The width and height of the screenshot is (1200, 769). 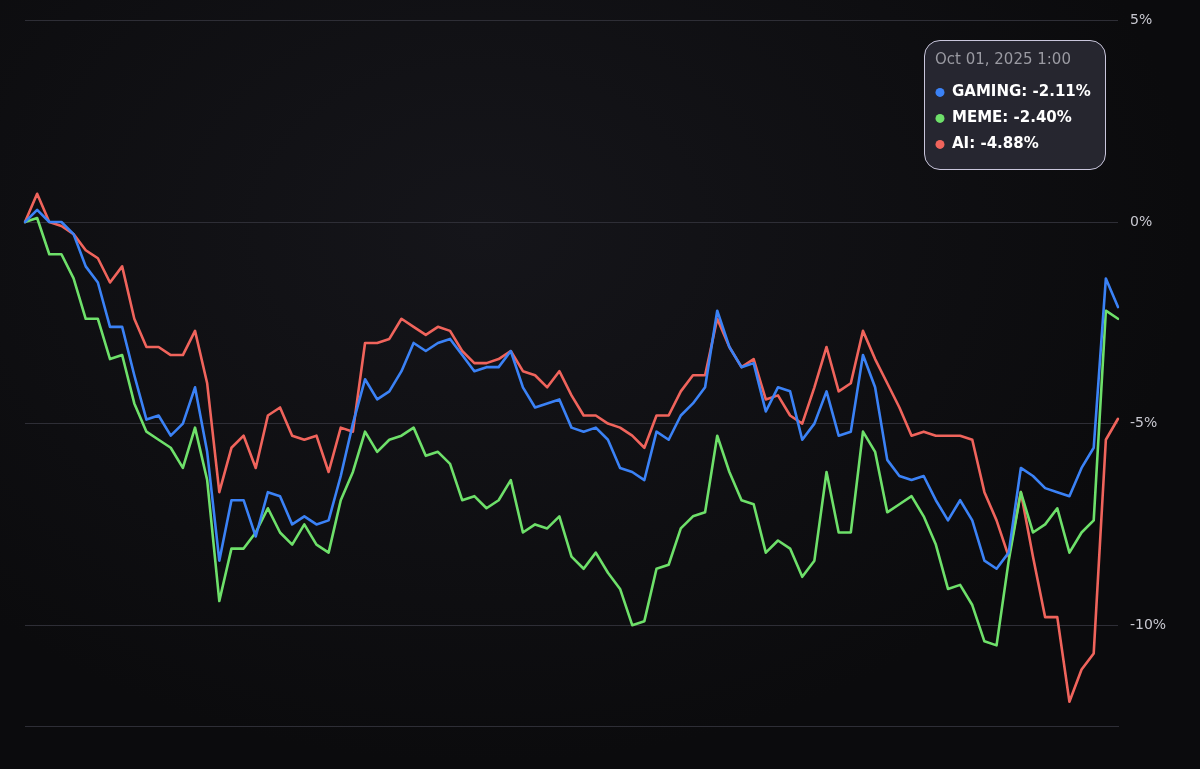 I want to click on y-tick-label: -5%, so click(x=1144, y=422).